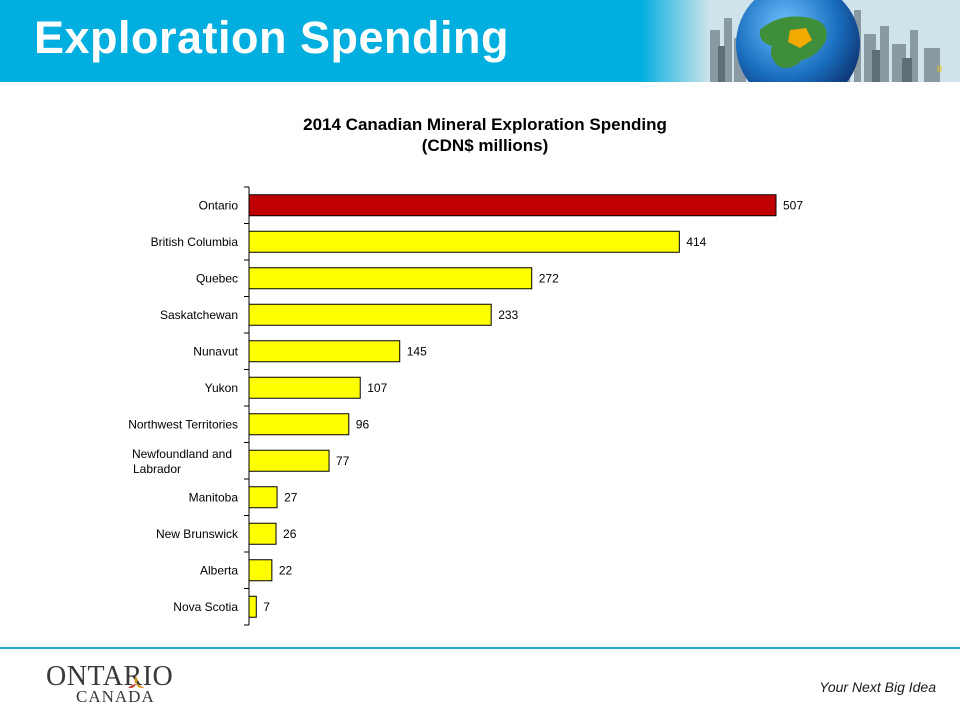  I want to click on data-label: 22, so click(286, 570).